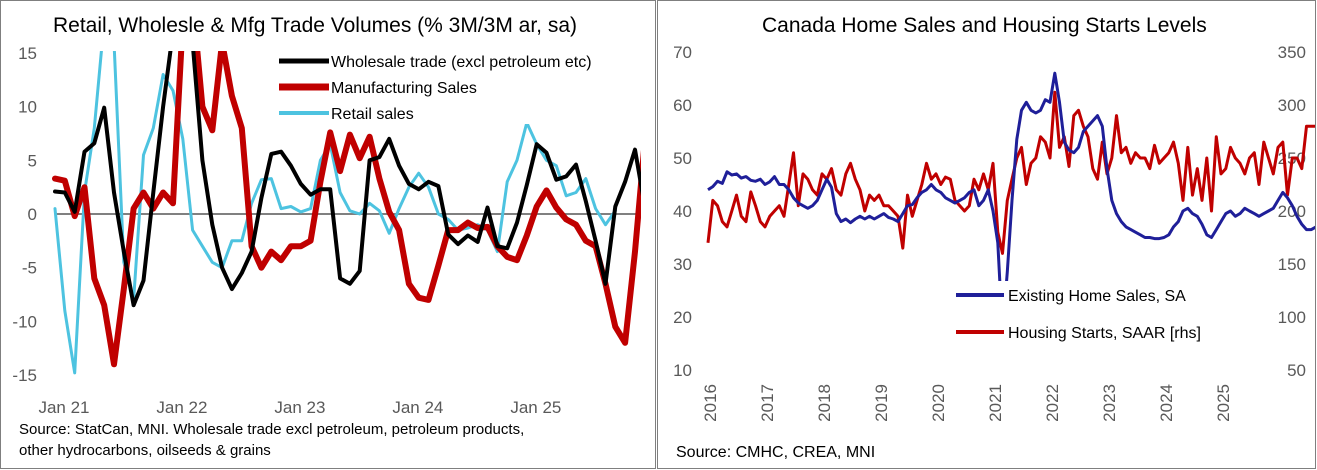 This screenshot has width=1317, height=470. I want to click on left-y-tick-label: 0, so click(32, 214).